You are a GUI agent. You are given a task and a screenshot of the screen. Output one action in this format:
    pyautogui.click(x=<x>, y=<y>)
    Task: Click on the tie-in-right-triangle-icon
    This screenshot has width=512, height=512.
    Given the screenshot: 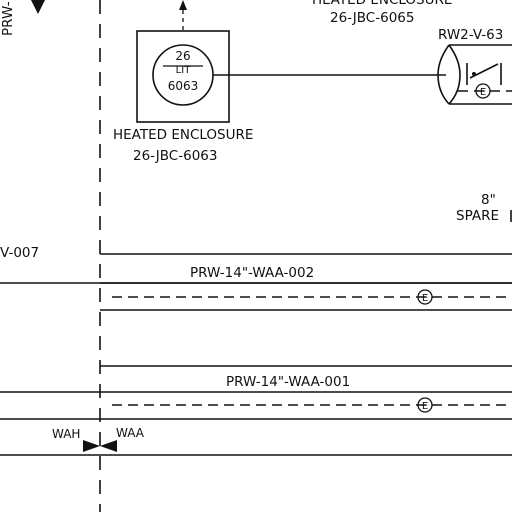 What is the action you would take?
    pyautogui.click(x=108, y=446)
    